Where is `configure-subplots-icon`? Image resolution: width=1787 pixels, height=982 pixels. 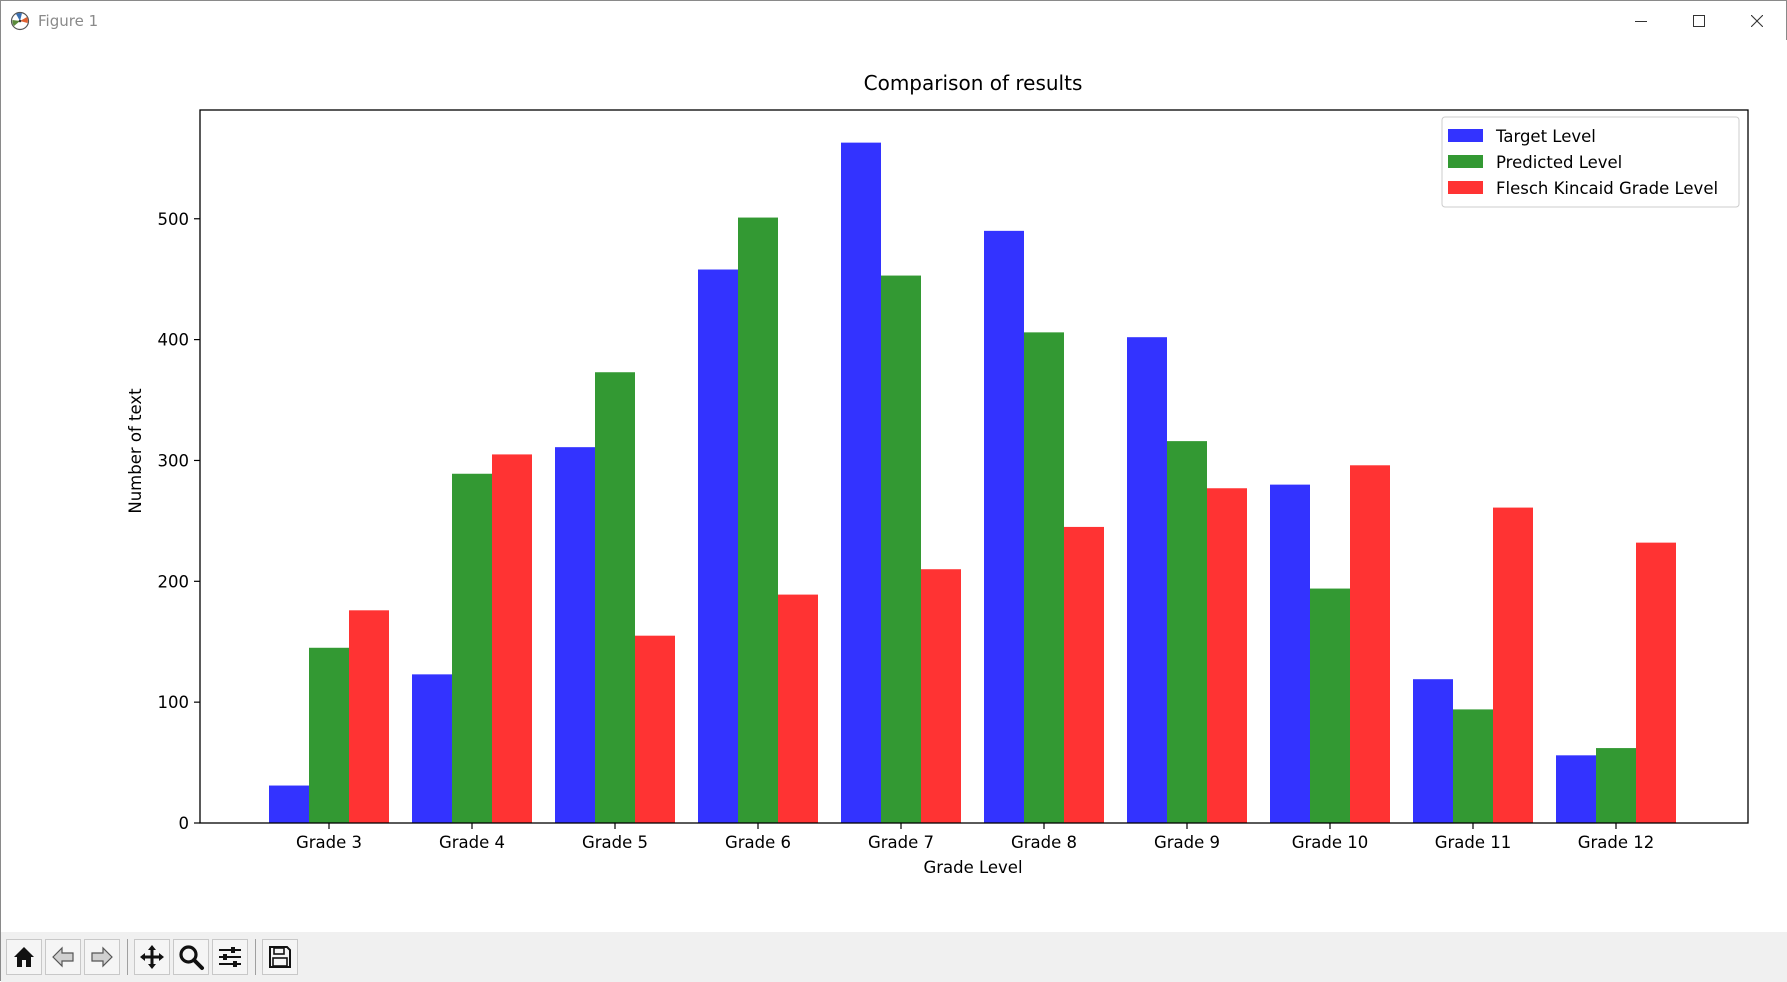
configure-subplots-icon is located at coordinates (230, 957).